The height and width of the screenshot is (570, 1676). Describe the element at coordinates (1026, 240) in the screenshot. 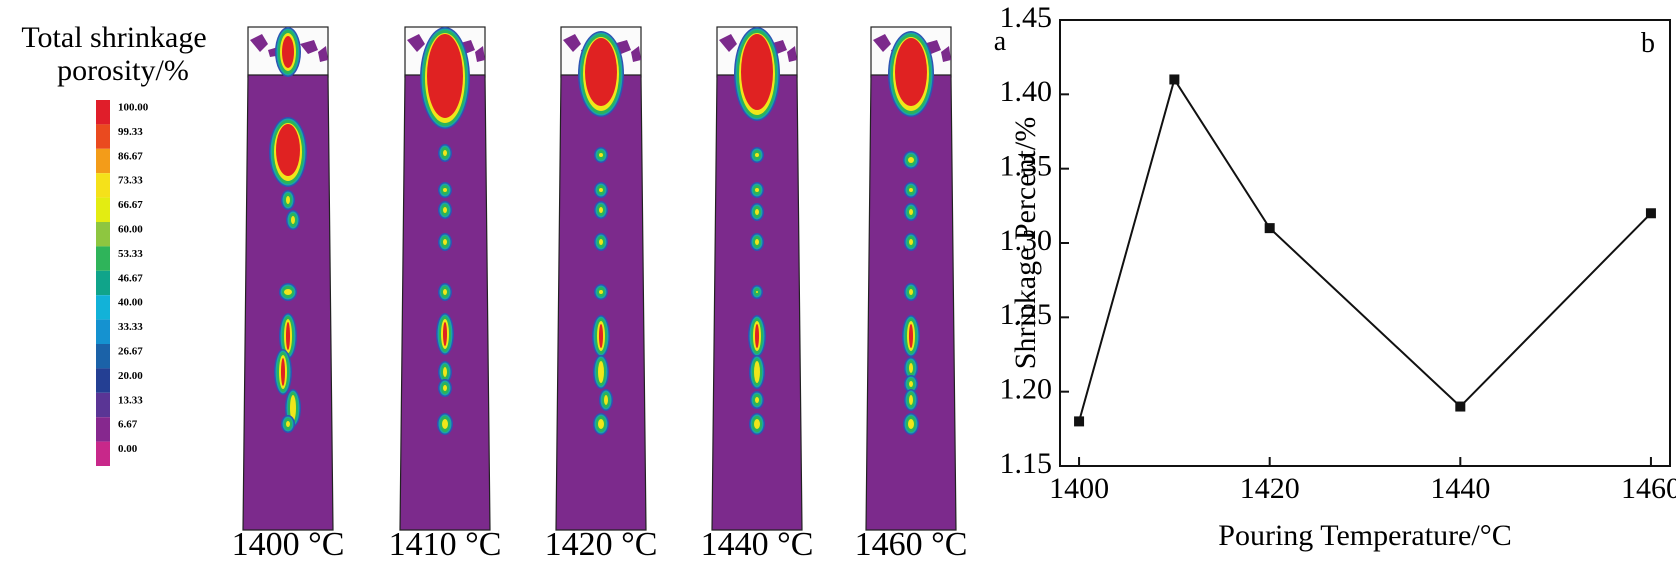

I see `y-tick-label: 1.30` at that location.